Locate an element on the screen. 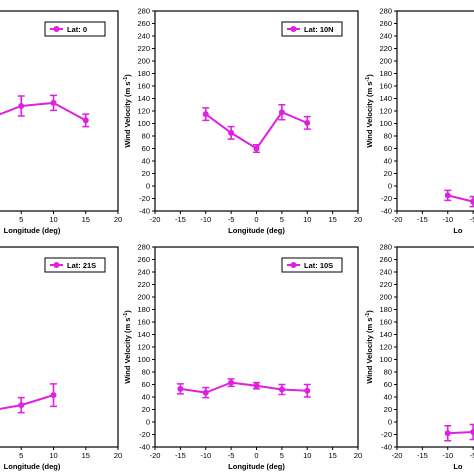 Image resolution: width=474 pixels, height=474 pixels. legend: Lat: 10S is located at coordinates (312, 265).